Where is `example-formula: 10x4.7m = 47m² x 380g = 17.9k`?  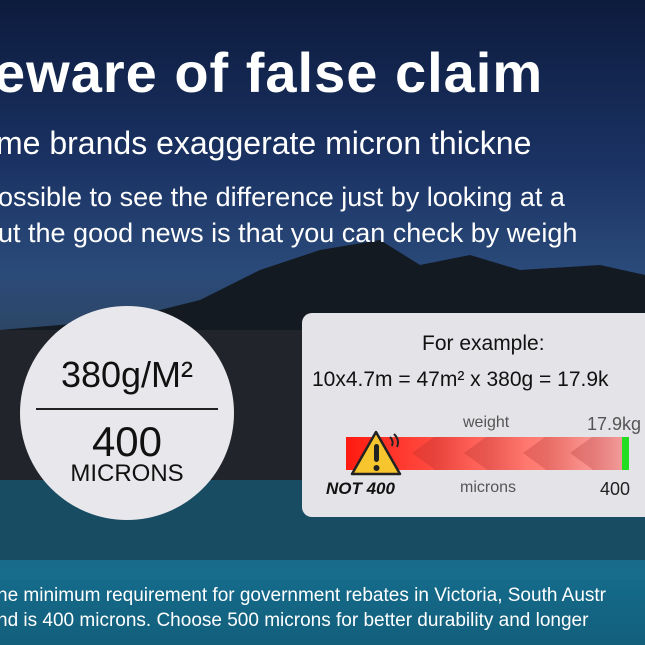
example-formula: 10x4.7m = 47m² x 380g = 17.9k is located at coordinates (460, 379).